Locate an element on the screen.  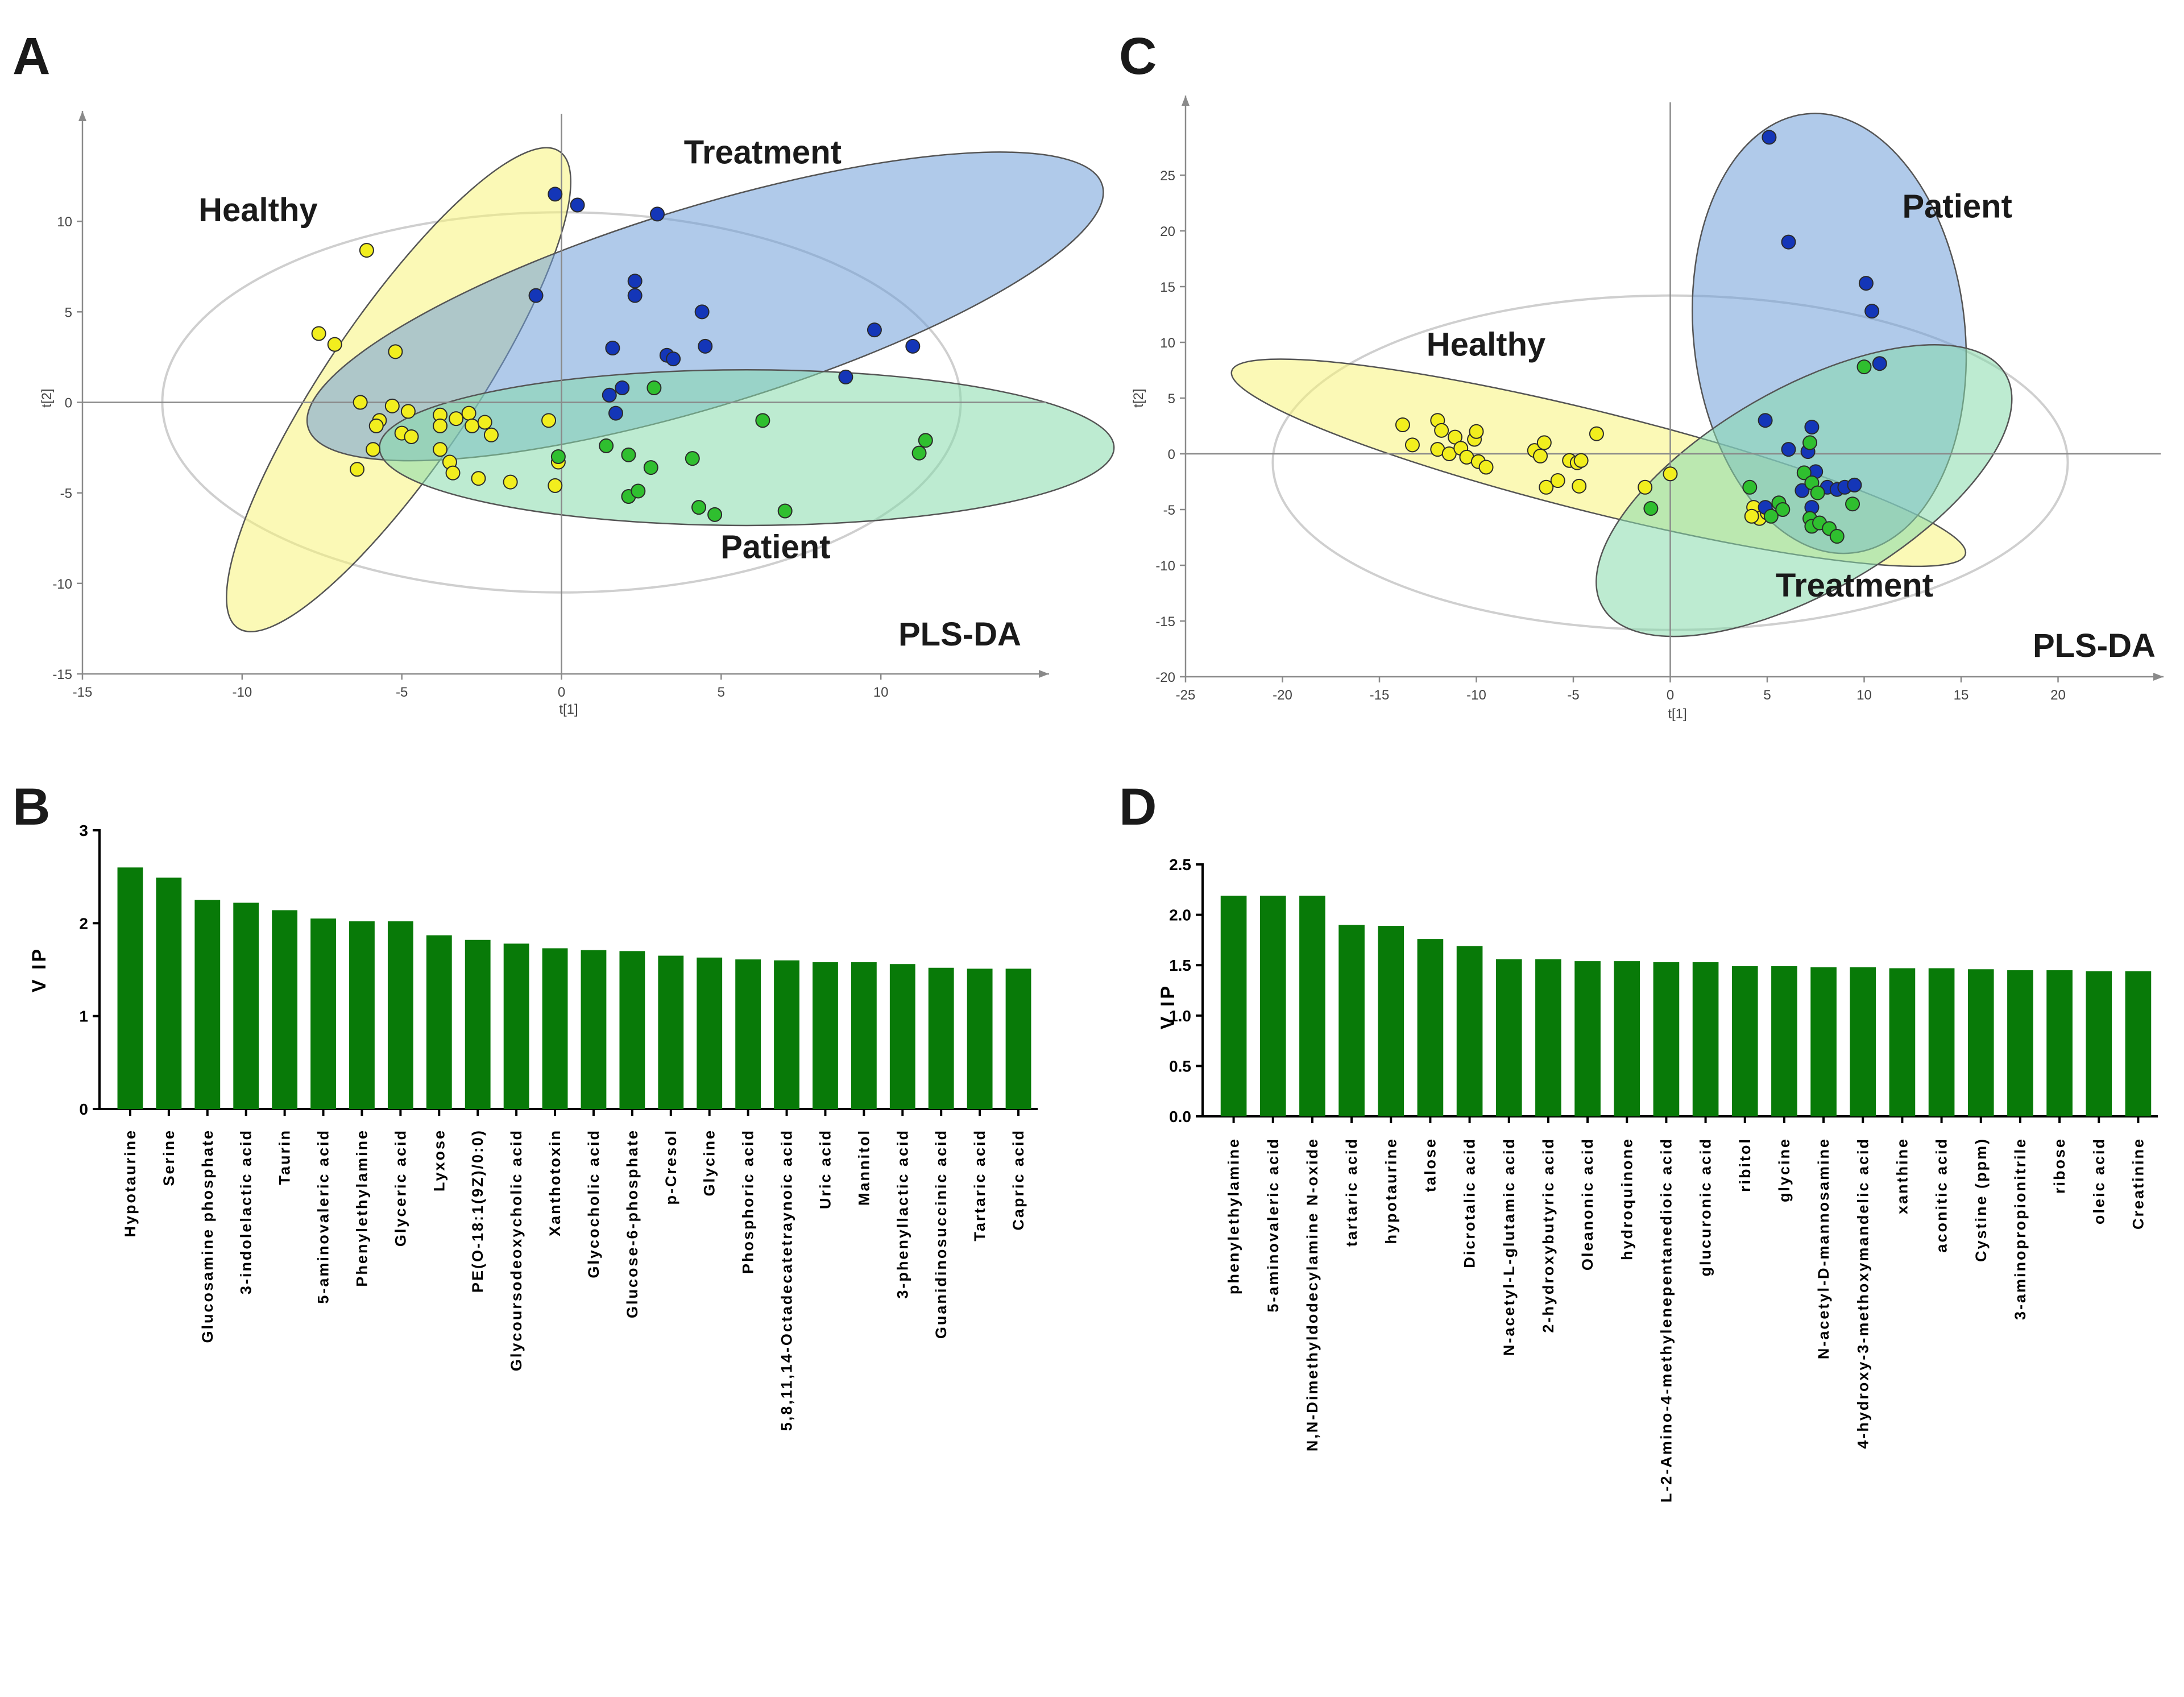
x-tick-label: 5 is located at coordinates (721, 692).